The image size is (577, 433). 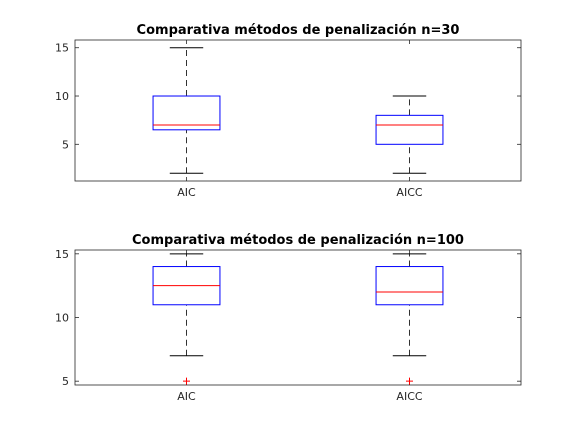 What do you see at coordinates (298, 30) in the screenshot?
I see `chart-title: Comparativa métodos de penalización n=30` at bounding box center [298, 30].